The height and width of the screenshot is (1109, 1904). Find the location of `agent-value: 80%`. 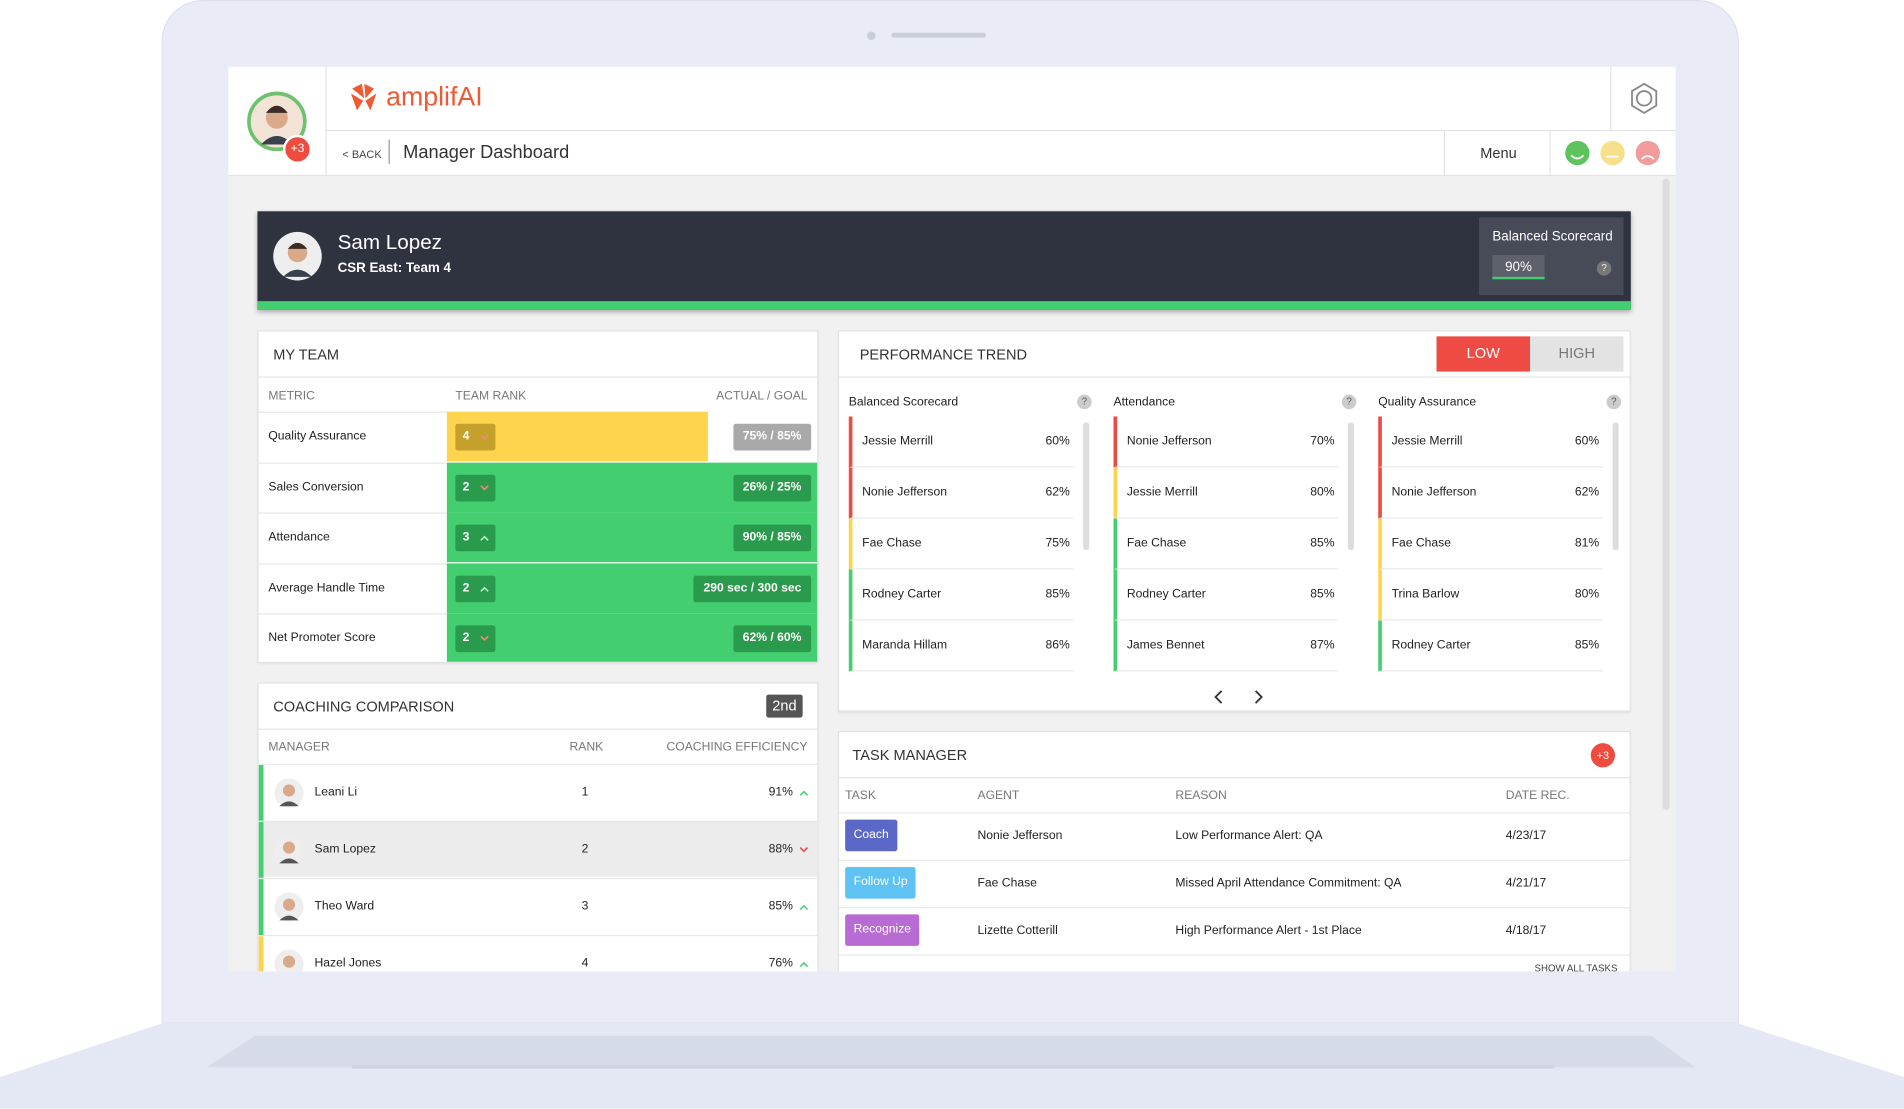

agent-value: 80% is located at coordinates (1587, 594).